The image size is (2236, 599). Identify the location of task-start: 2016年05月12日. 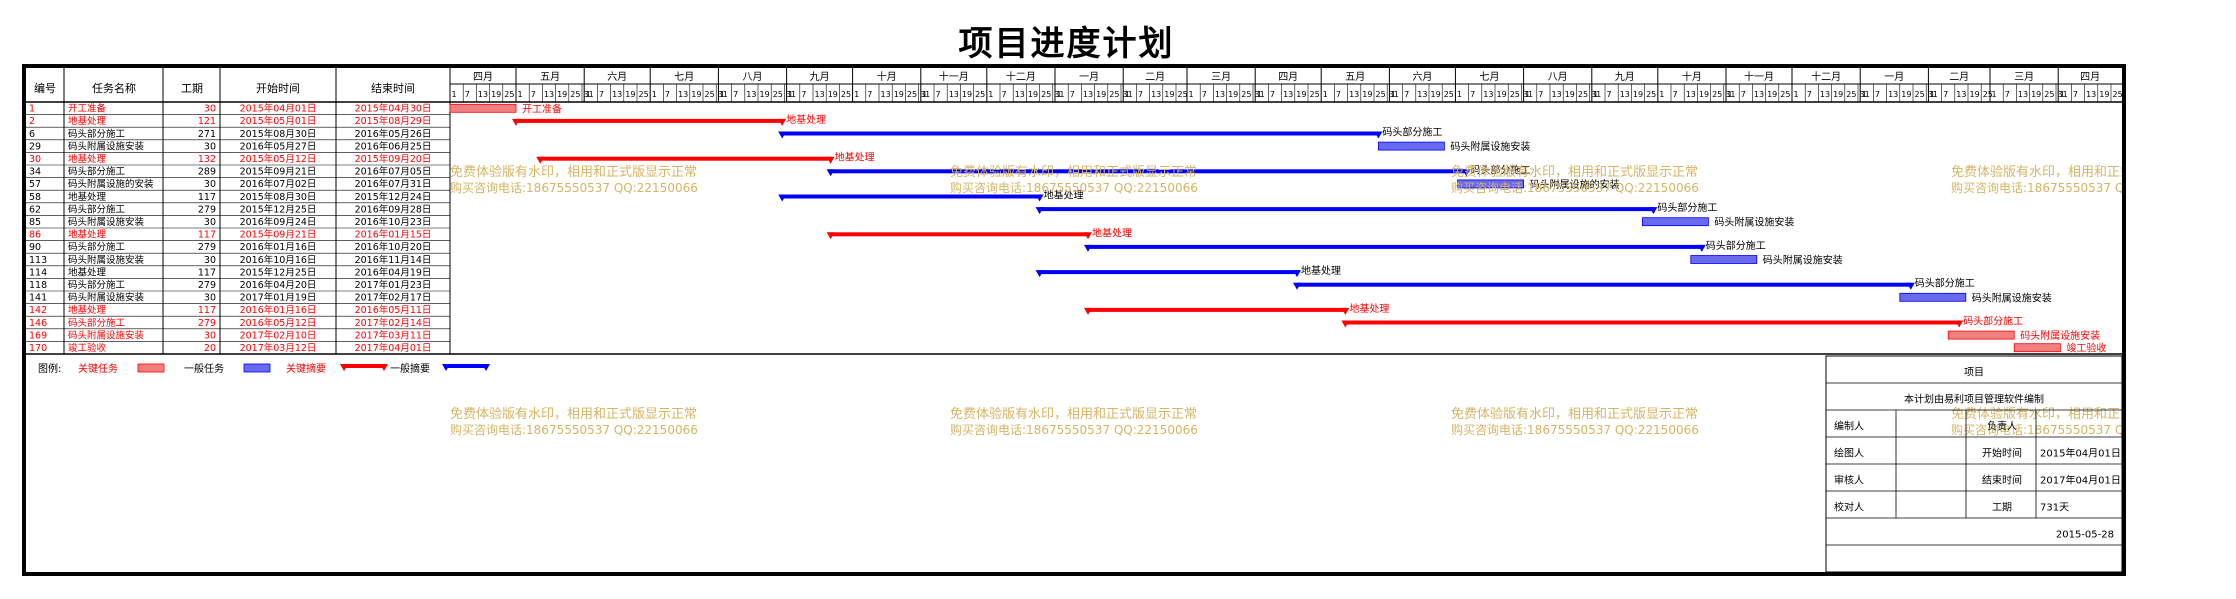
(278, 323).